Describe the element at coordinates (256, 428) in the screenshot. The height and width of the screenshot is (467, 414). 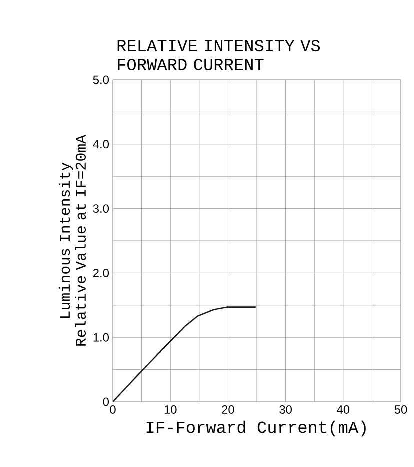
I see `x-axis-title: IF-Forward Current(mA)` at that location.